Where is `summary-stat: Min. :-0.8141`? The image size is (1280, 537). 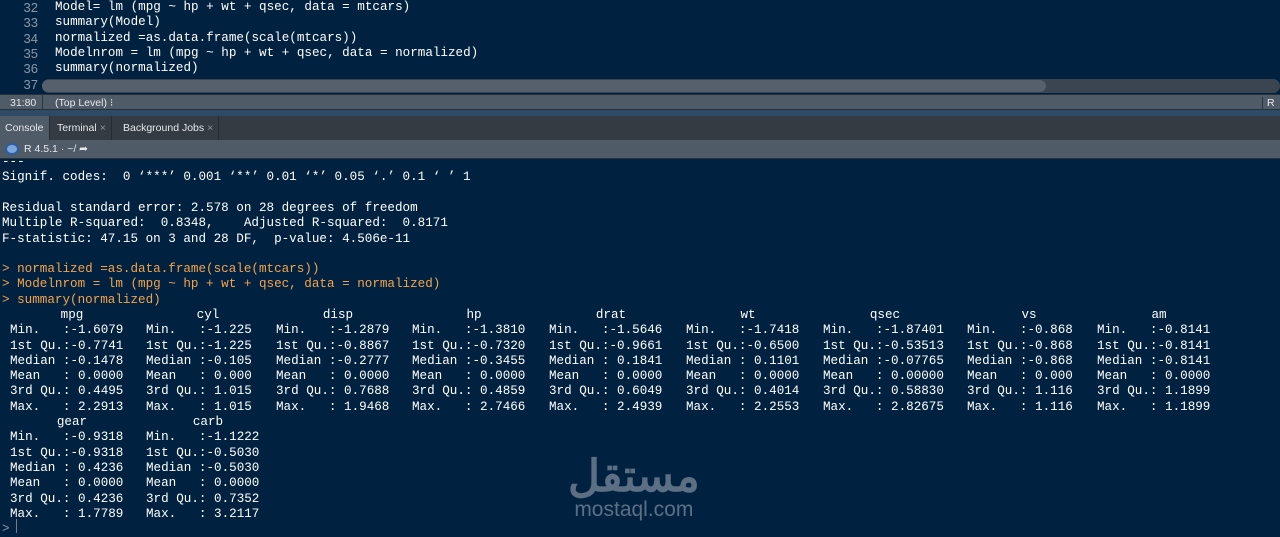 summary-stat: Min. :-0.8141 is located at coordinates (1154, 330).